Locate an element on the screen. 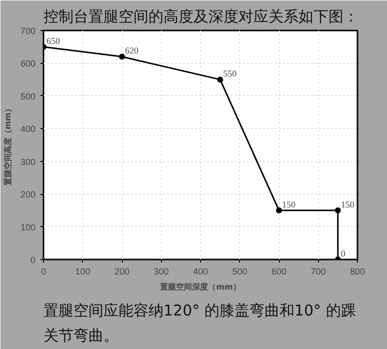 The image size is (387, 349). y-tick-label: 600 is located at coordinates (28, 63).